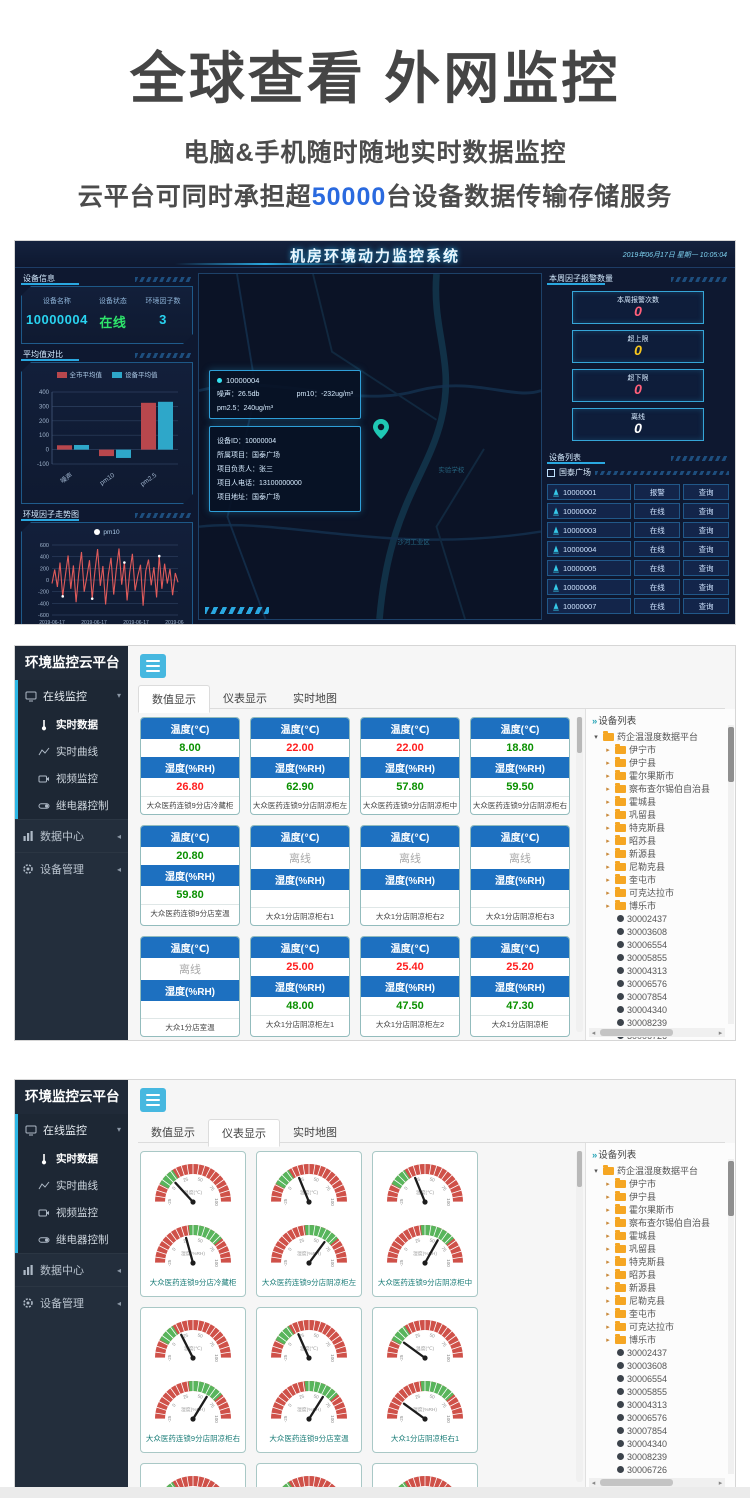  Describe the element at coordinates (73, 1239) in the screenshot. I see `sidebar-subitem-3: 继电器控制` at that location.